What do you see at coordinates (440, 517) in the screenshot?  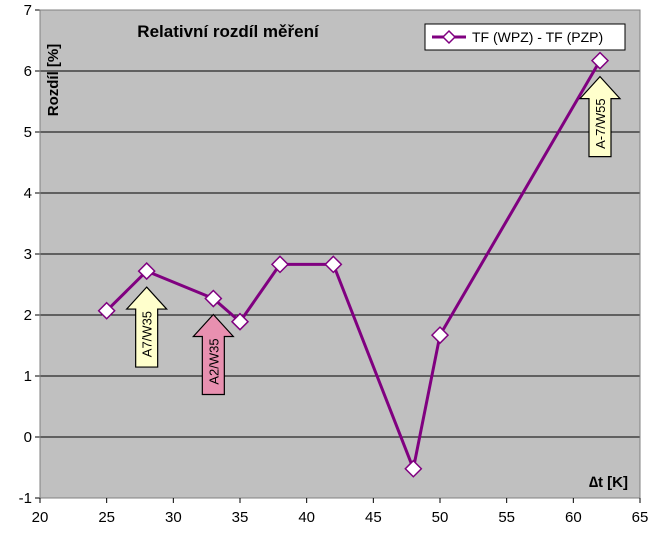 I see `x-tick-label: 50` at bounding box center [440, 517].